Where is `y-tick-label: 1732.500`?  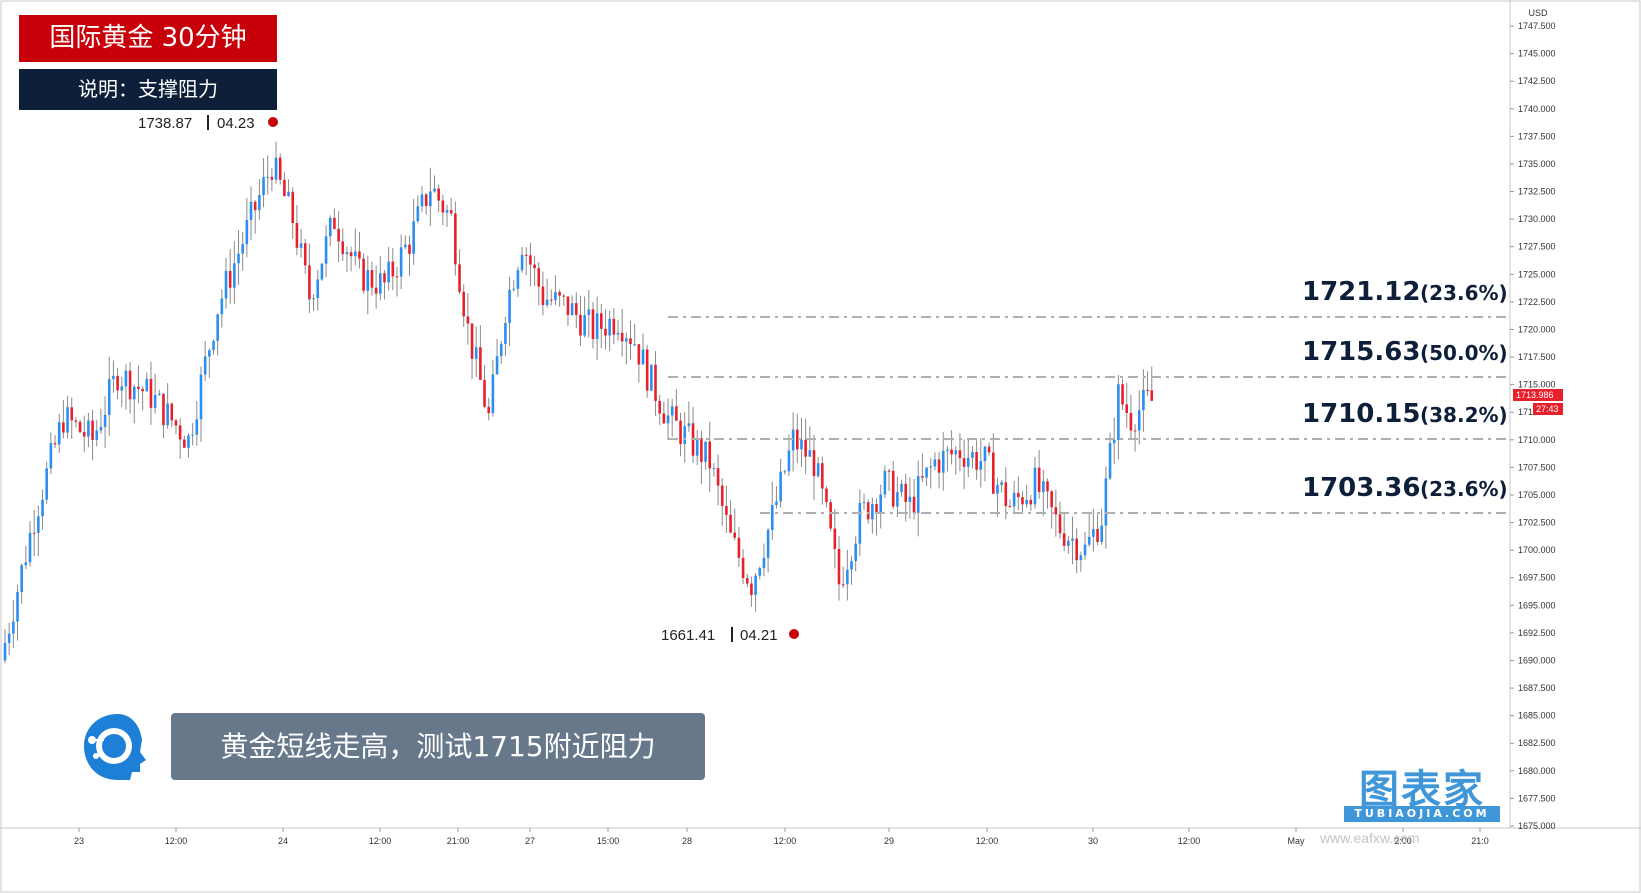 y-tick-label: 1732.500 is located at coordinates (1537, 192).